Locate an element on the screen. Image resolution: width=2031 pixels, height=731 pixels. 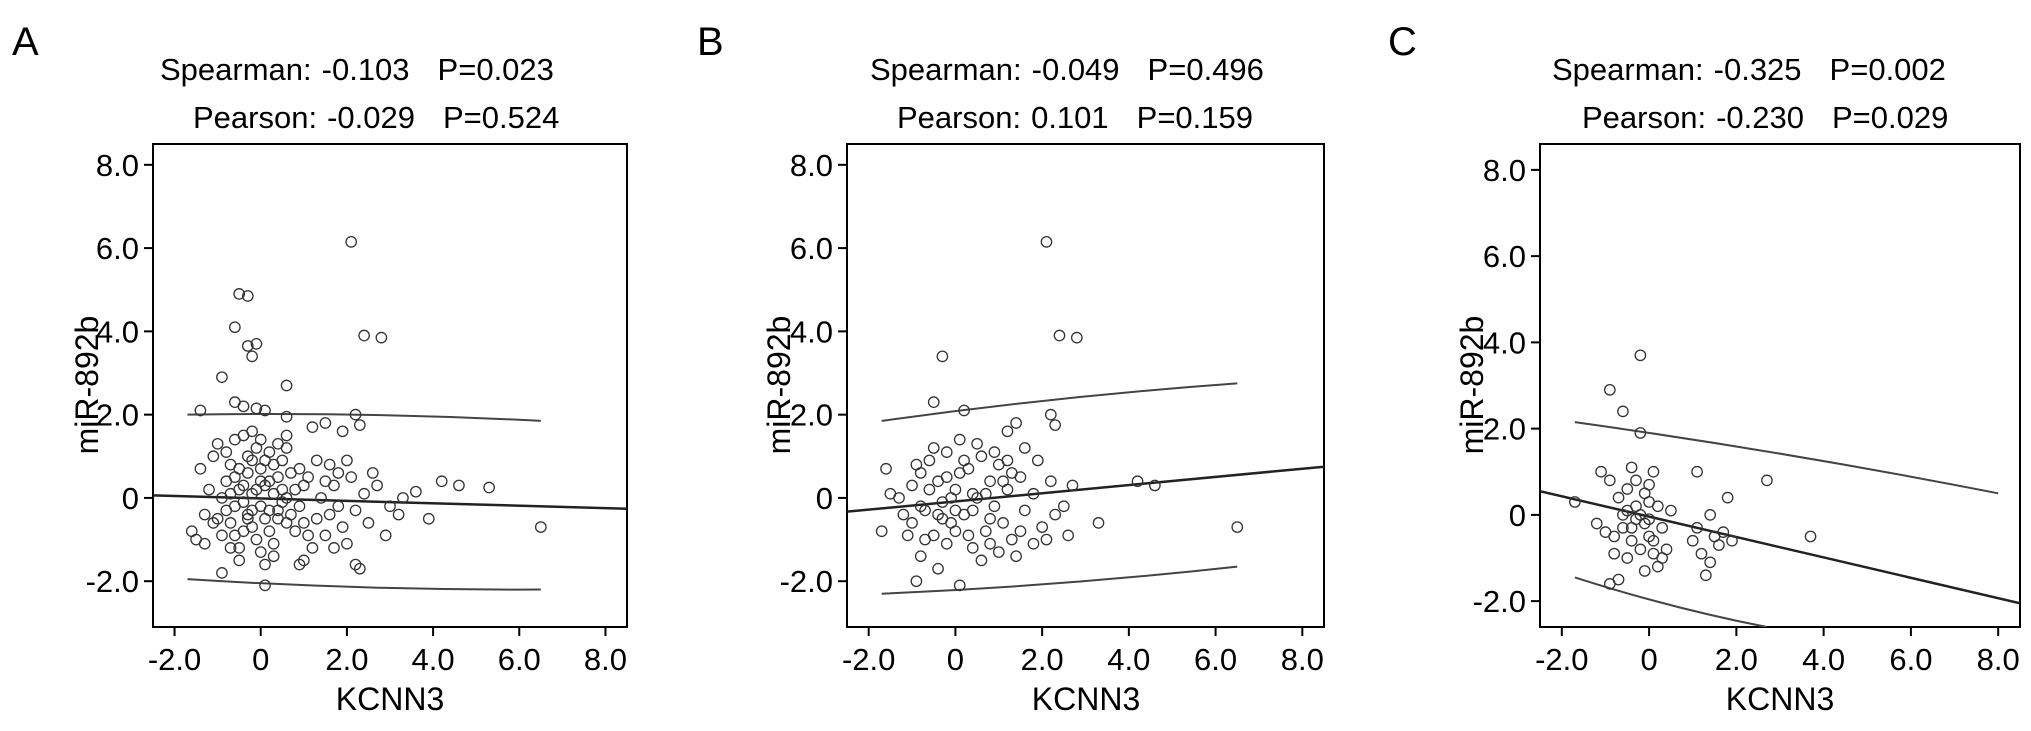
y-tick-label: 4.0 is located at coordinates (117, 331).